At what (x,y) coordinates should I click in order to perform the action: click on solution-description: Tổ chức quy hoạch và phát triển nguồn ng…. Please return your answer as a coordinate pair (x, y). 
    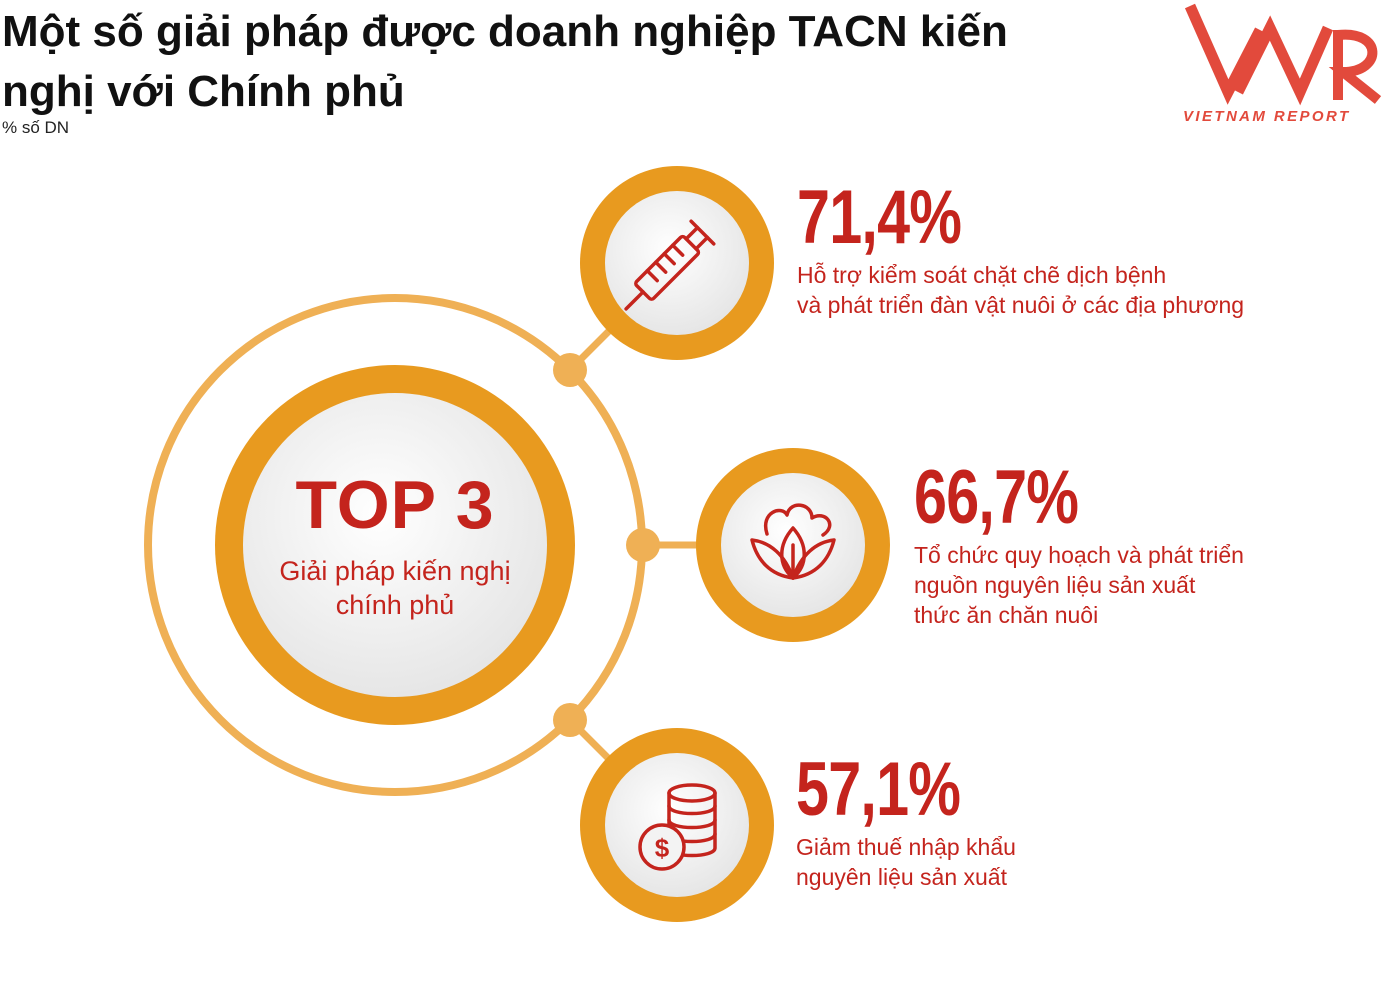
    Looking at the image, I should click on (1079, 585).